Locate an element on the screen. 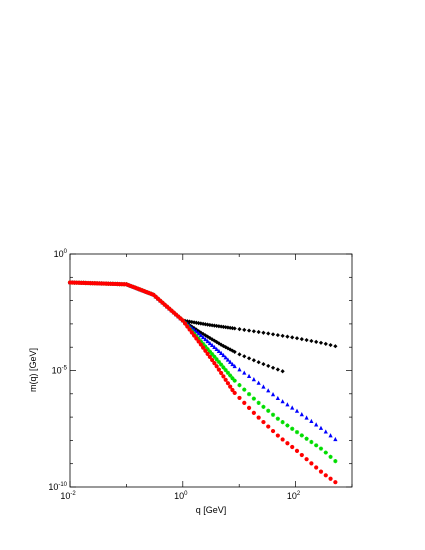  y-axis-label: m(q) [GeV] is located at coordinates (33, 370).